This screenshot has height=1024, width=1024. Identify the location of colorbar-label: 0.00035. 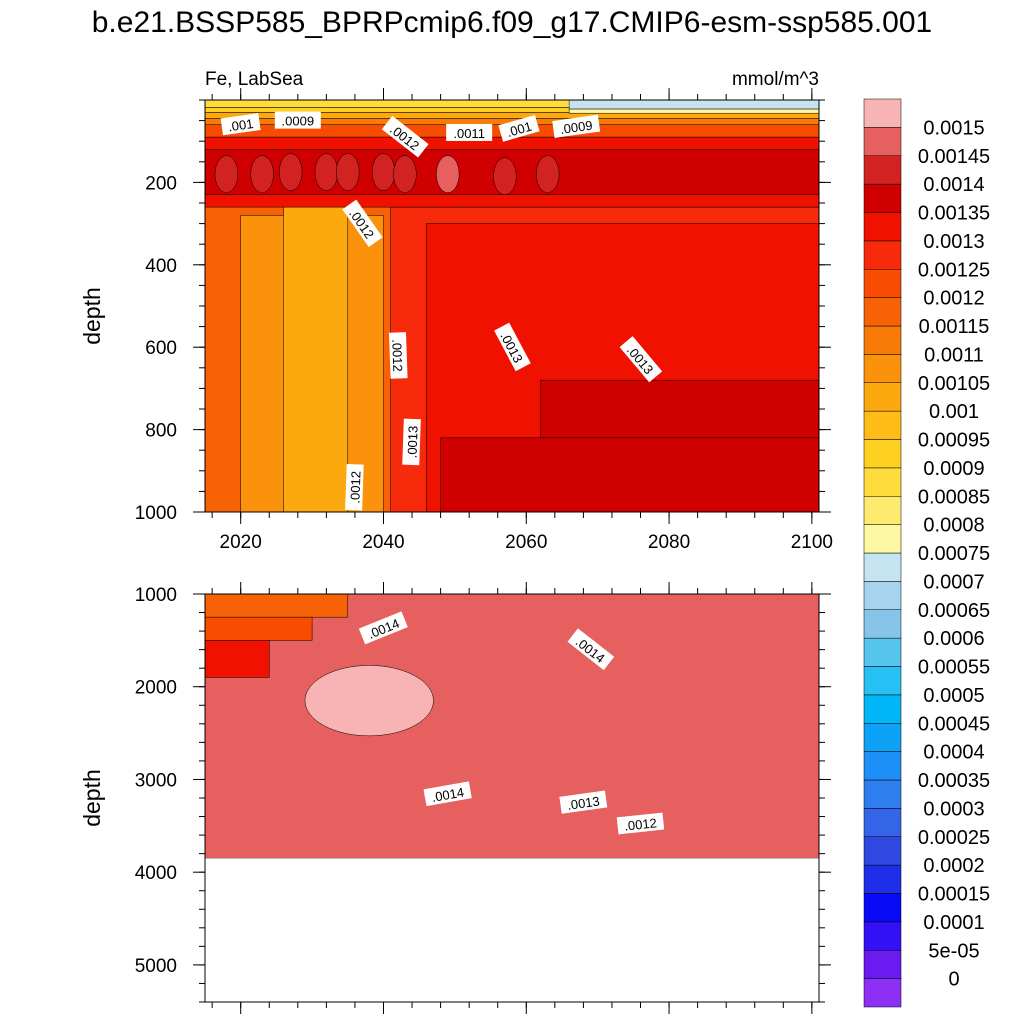
(954, 781).